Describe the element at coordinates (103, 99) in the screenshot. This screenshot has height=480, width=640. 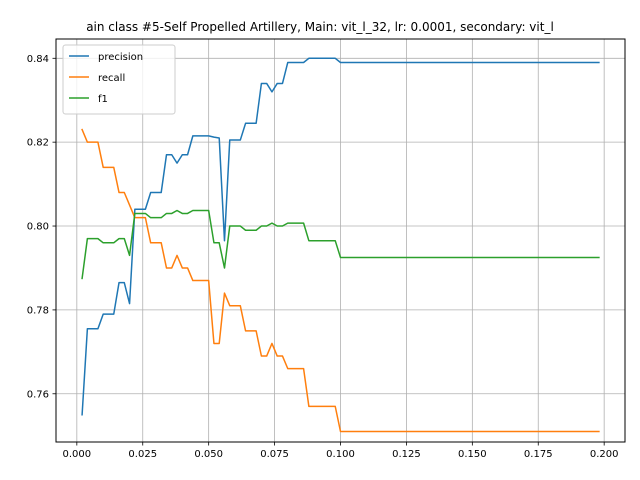
I see `legend-label-f1: f1` at that location.